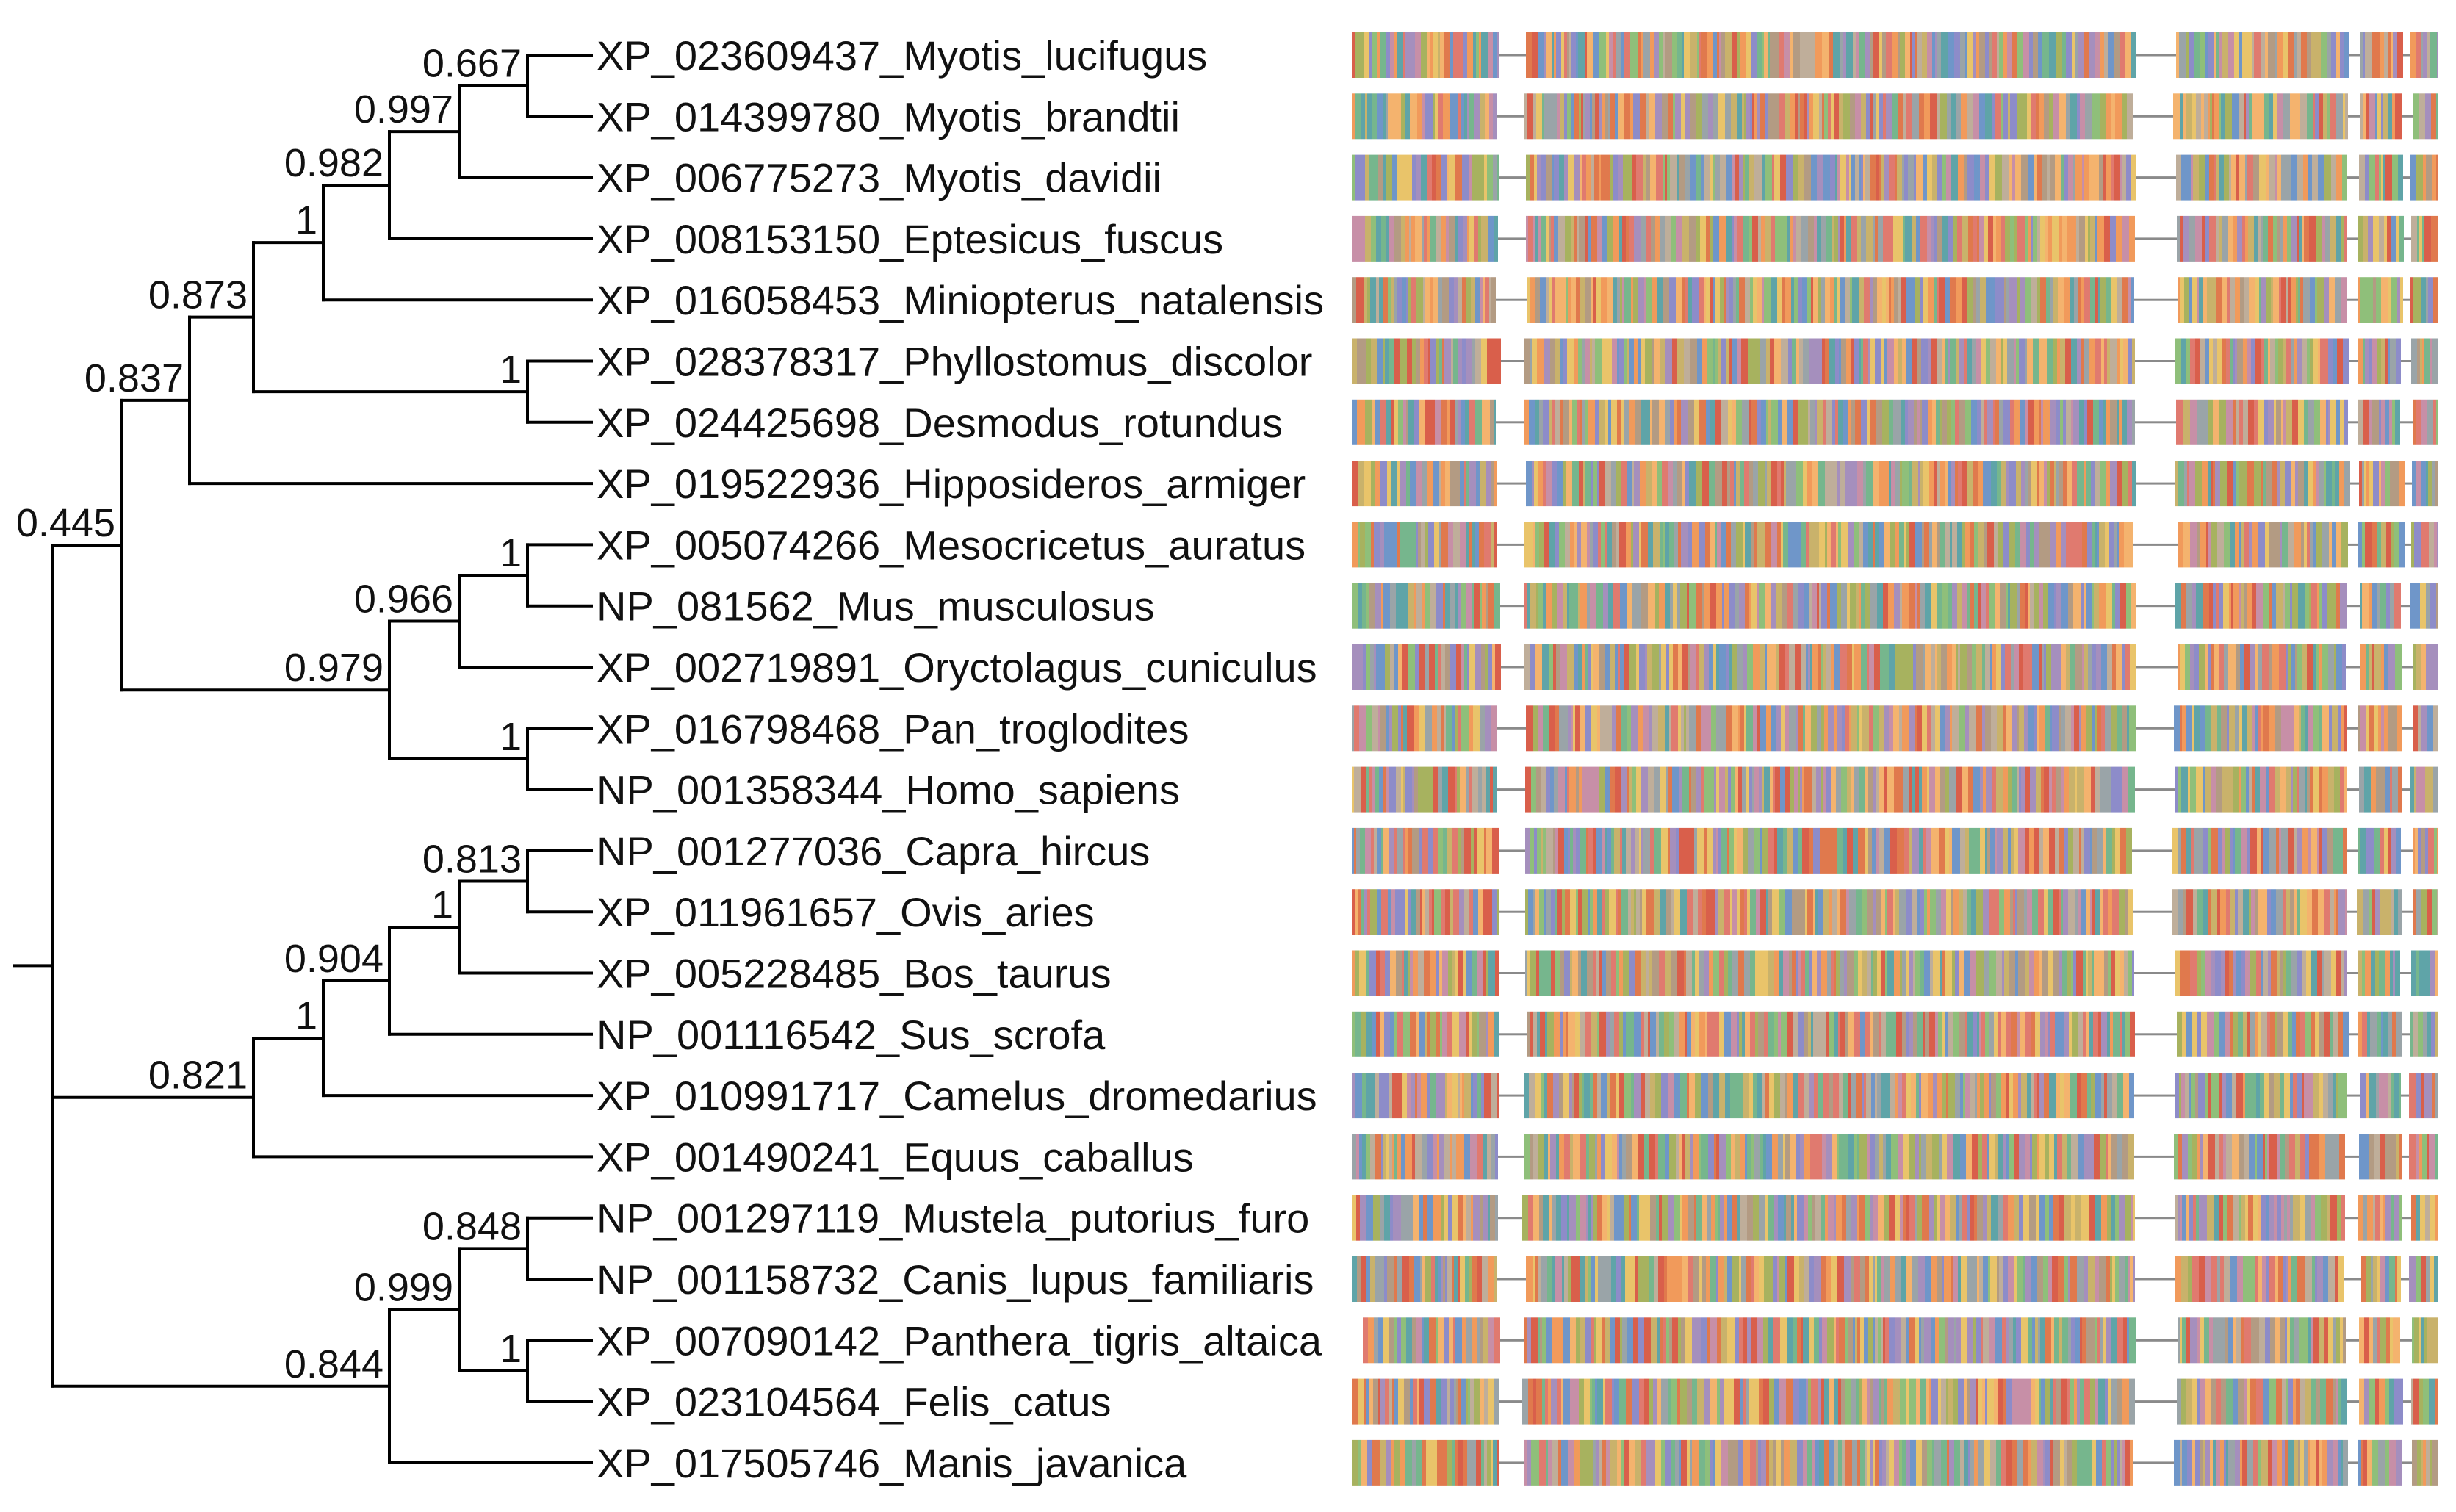  Describe the element at coordinates (873, 851) in the screenshot. I see `taxon-label: NP_001277036_Capra_hircus` at that location.